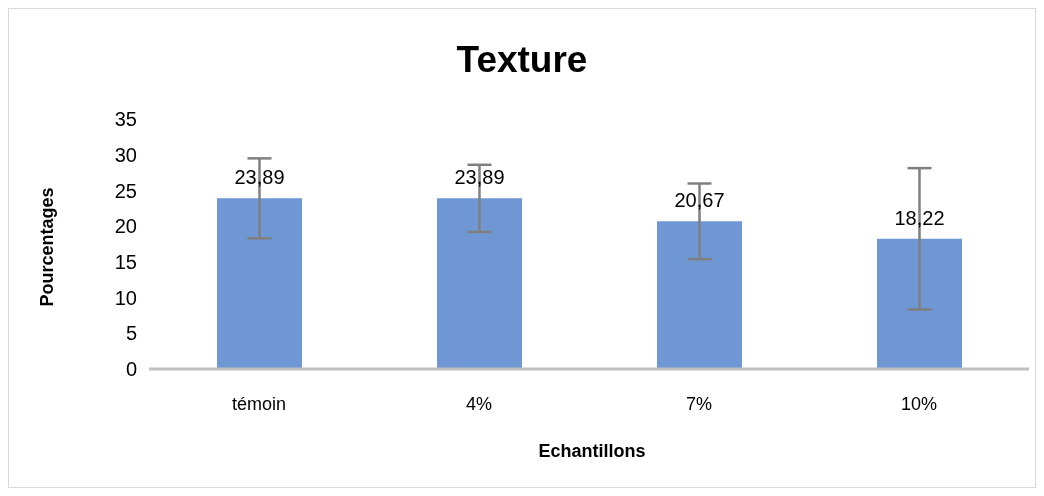  I want to click on y-tick-label: 0, so click(131, 369).